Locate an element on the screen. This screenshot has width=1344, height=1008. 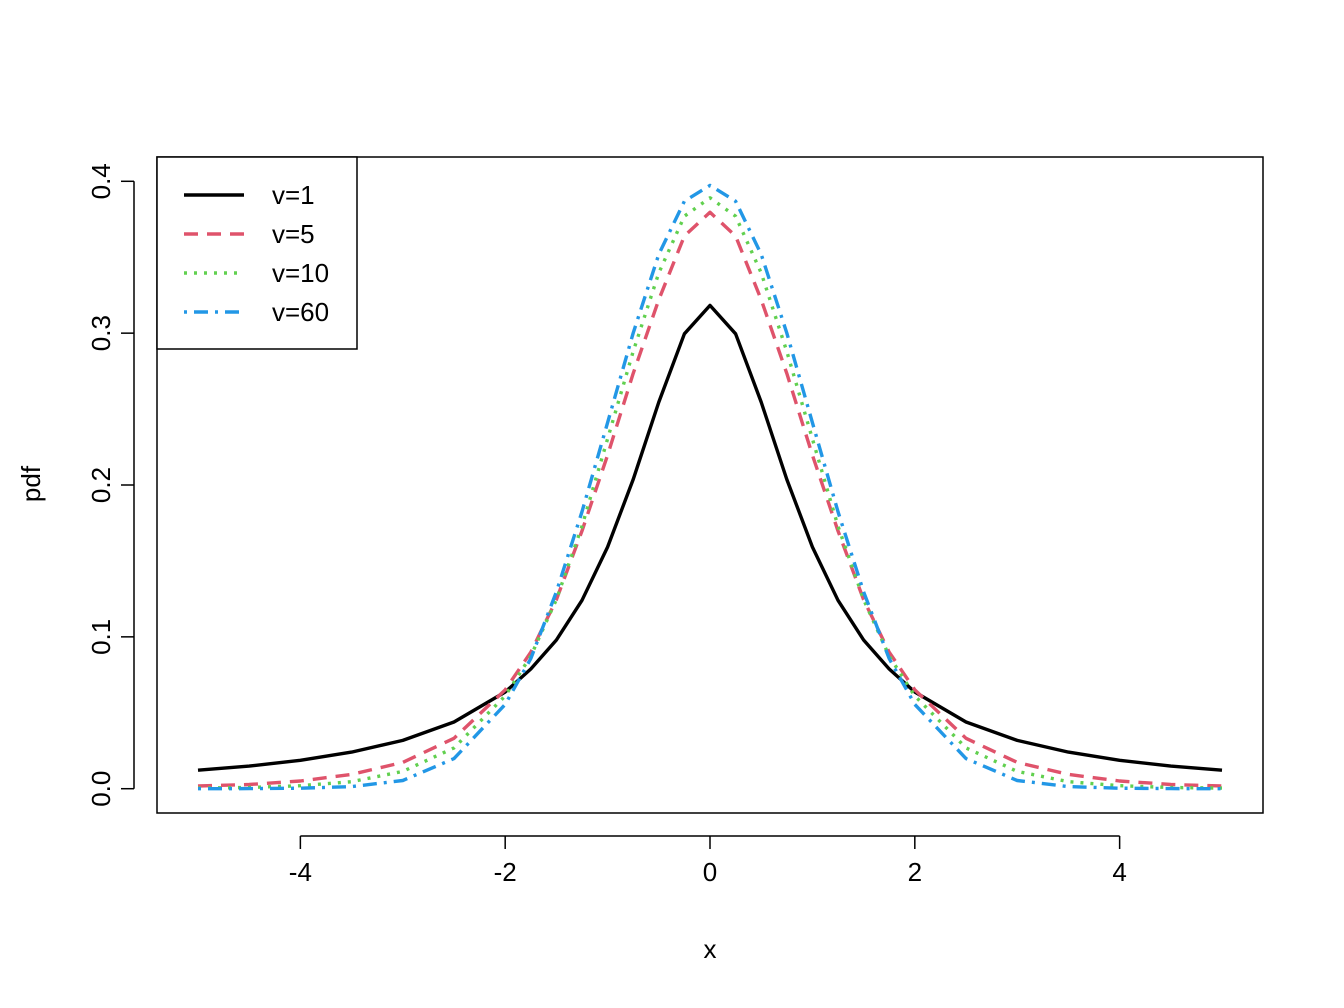
legend-box is located at coordinates (257, 253).